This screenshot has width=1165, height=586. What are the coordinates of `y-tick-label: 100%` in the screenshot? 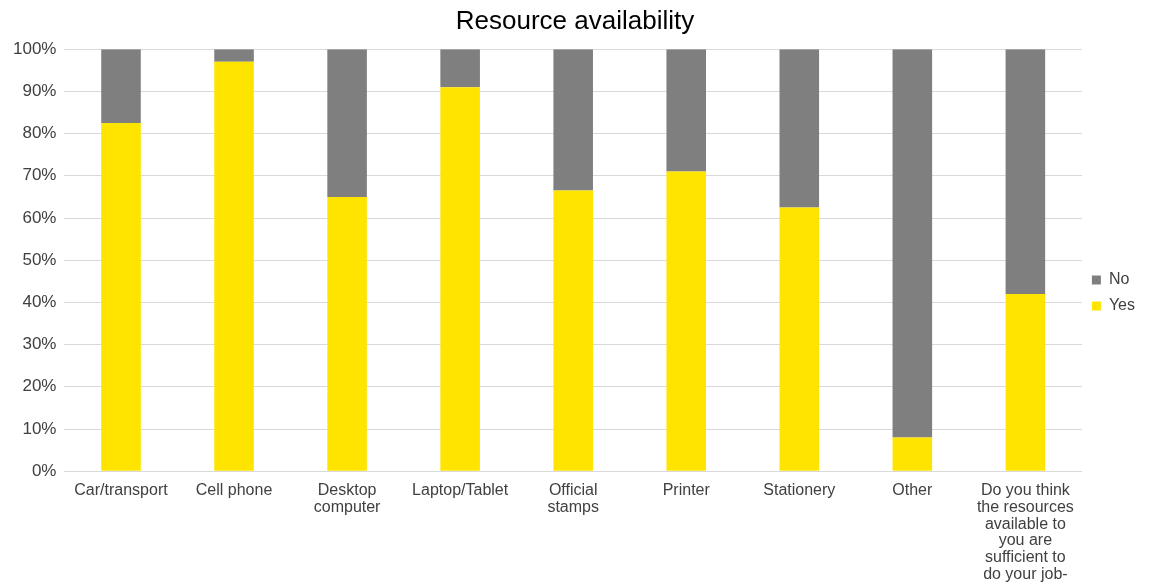 It's located at (35, 48).